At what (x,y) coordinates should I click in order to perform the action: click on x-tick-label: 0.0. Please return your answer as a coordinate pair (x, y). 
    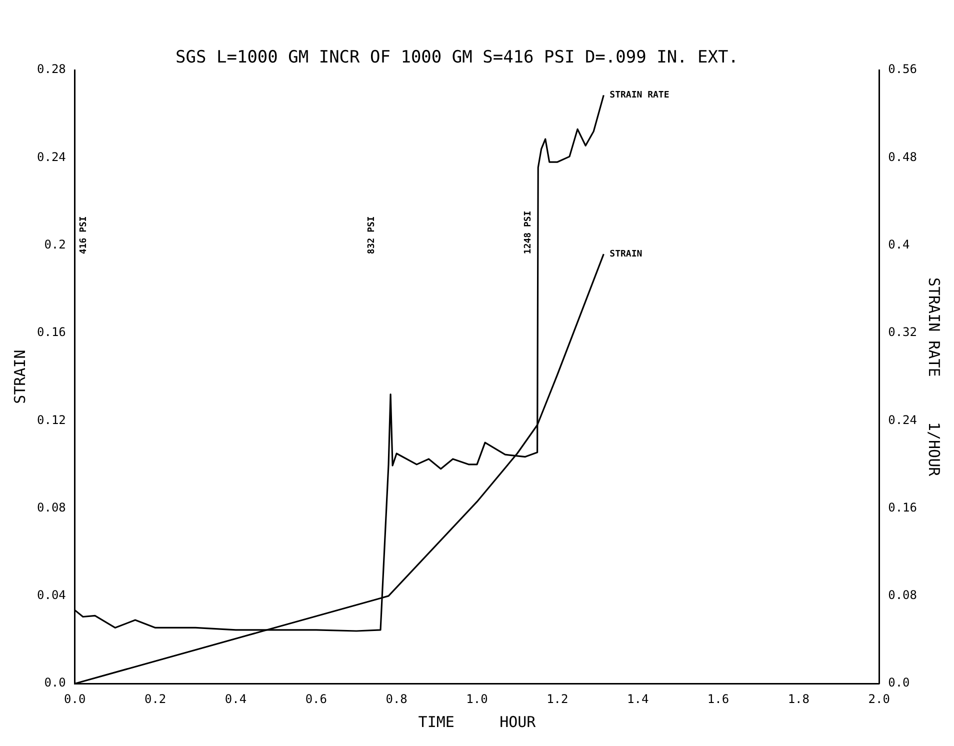
    Looking at the image, I should click on (75, 699).